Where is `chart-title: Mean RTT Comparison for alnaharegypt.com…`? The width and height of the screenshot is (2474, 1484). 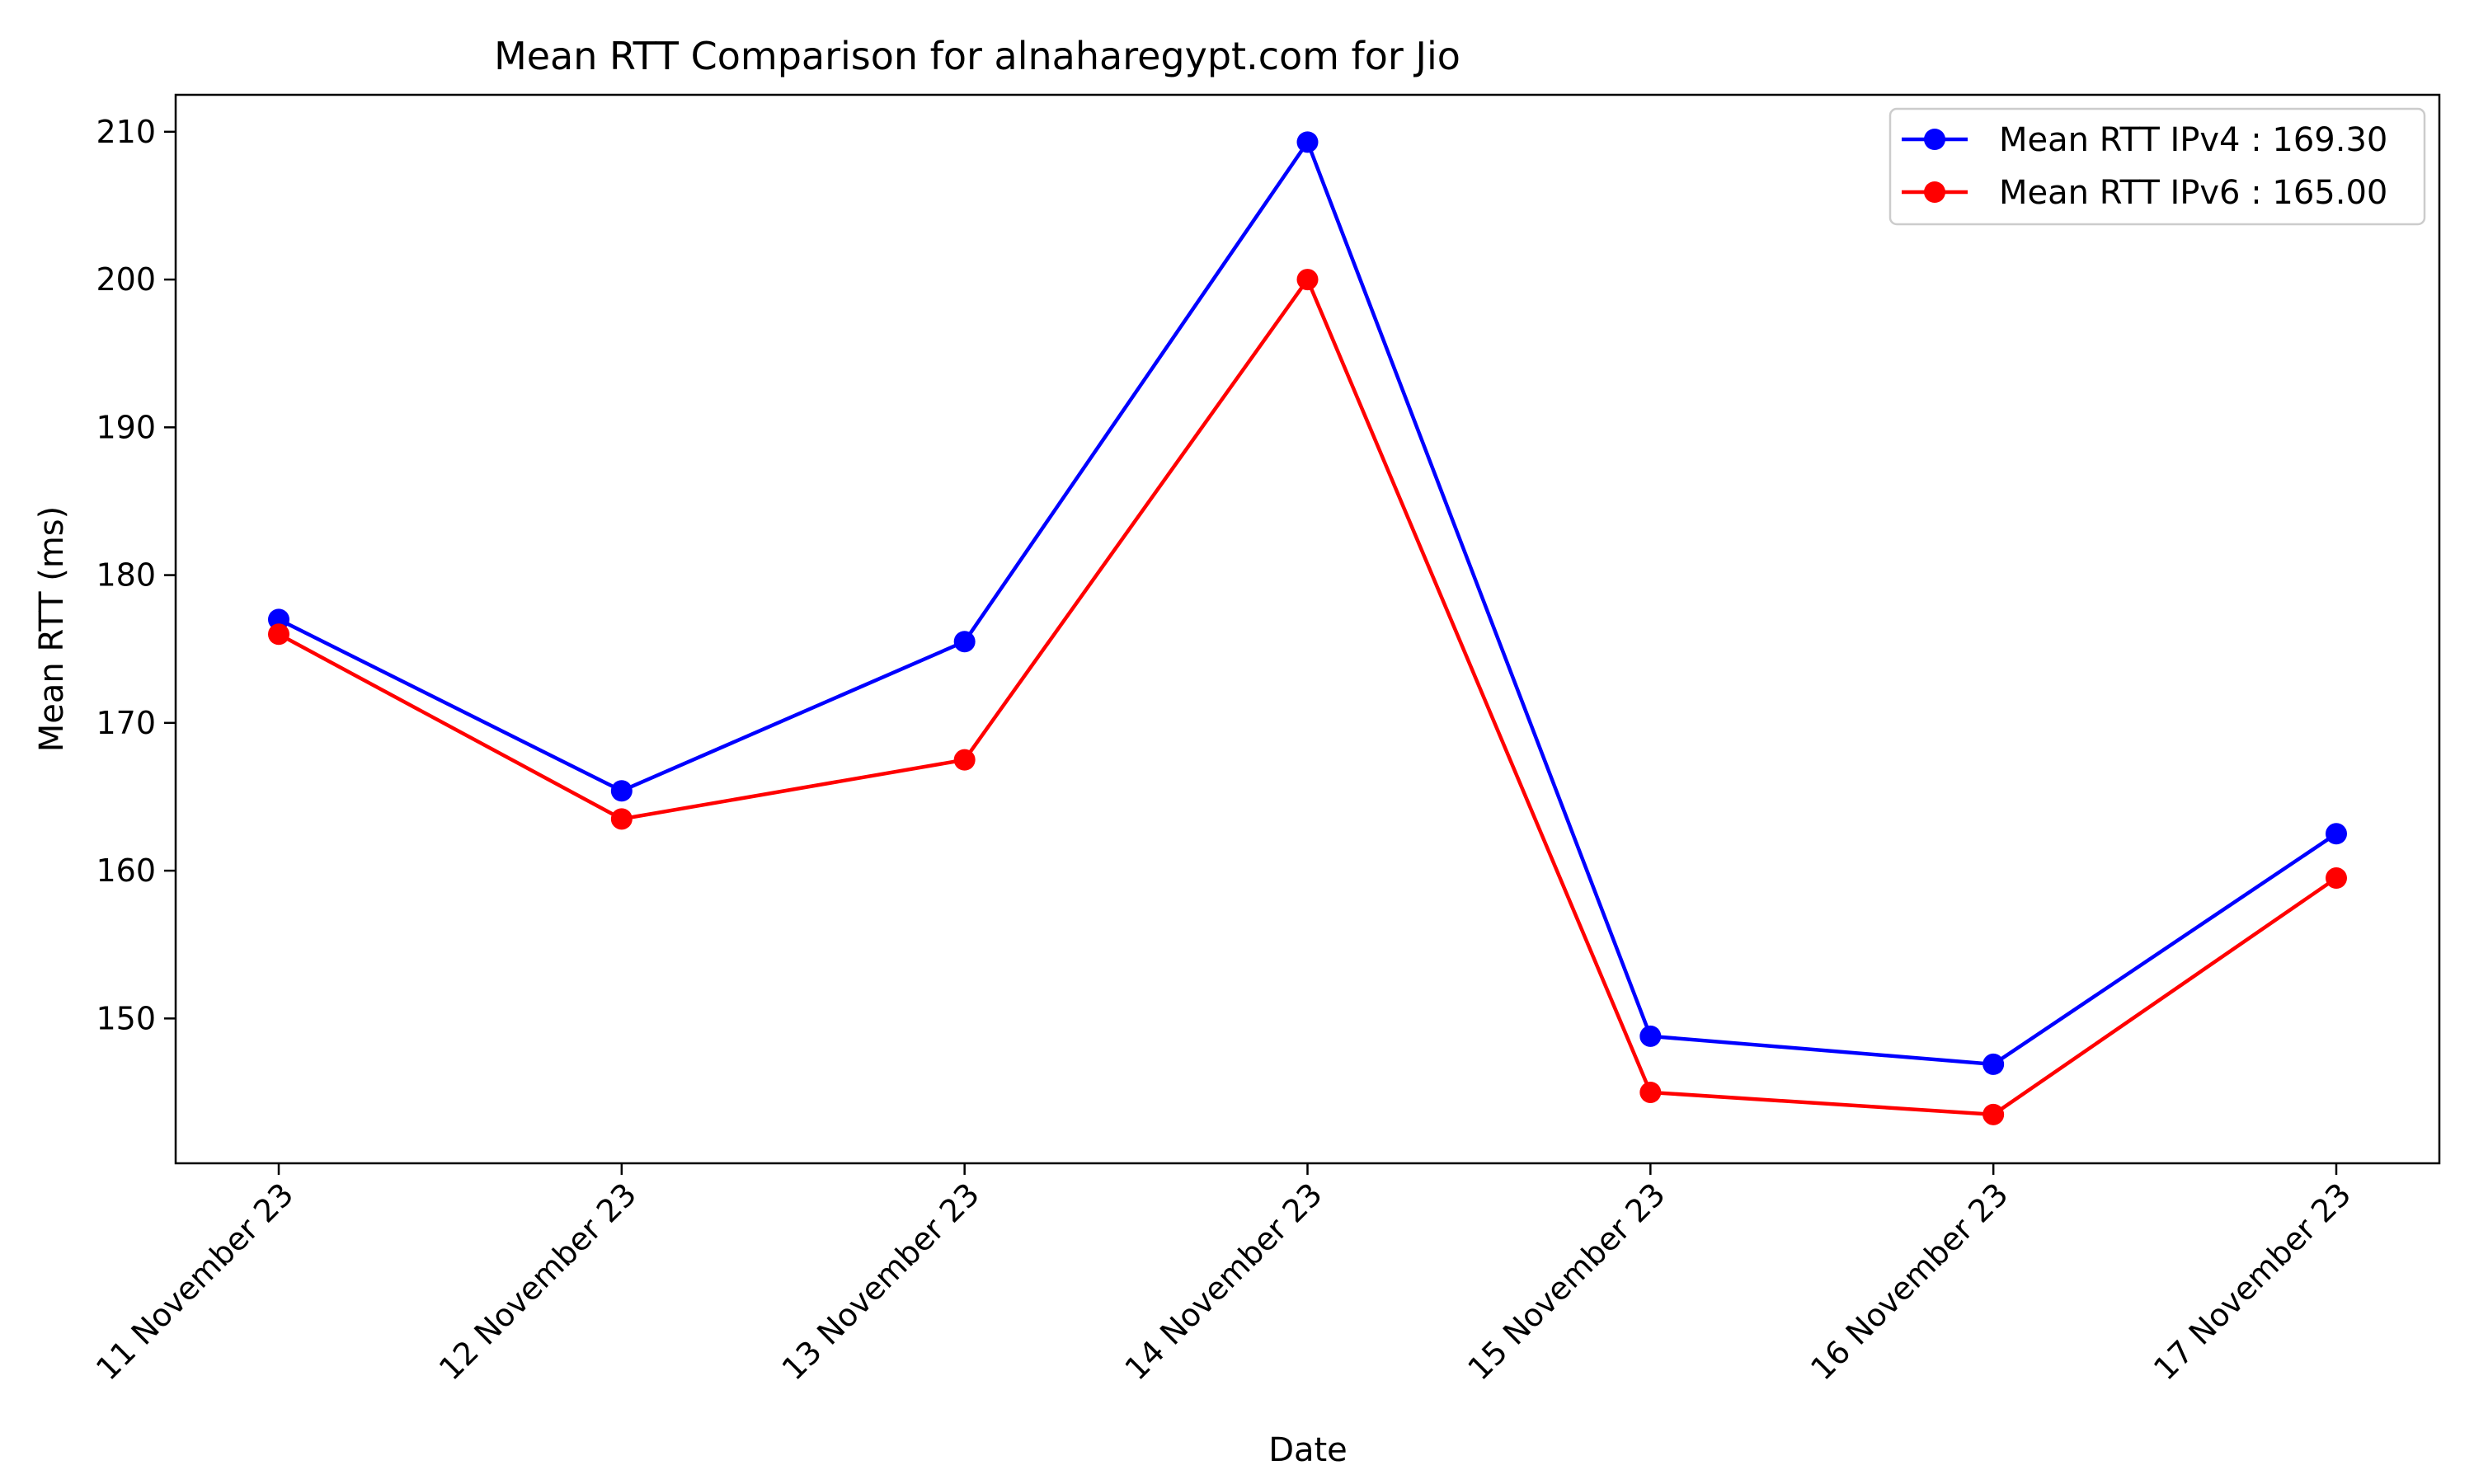 chart-title: Mean RTT Comparison for alnaharegypt.com… is located at coordinates (977, 56).